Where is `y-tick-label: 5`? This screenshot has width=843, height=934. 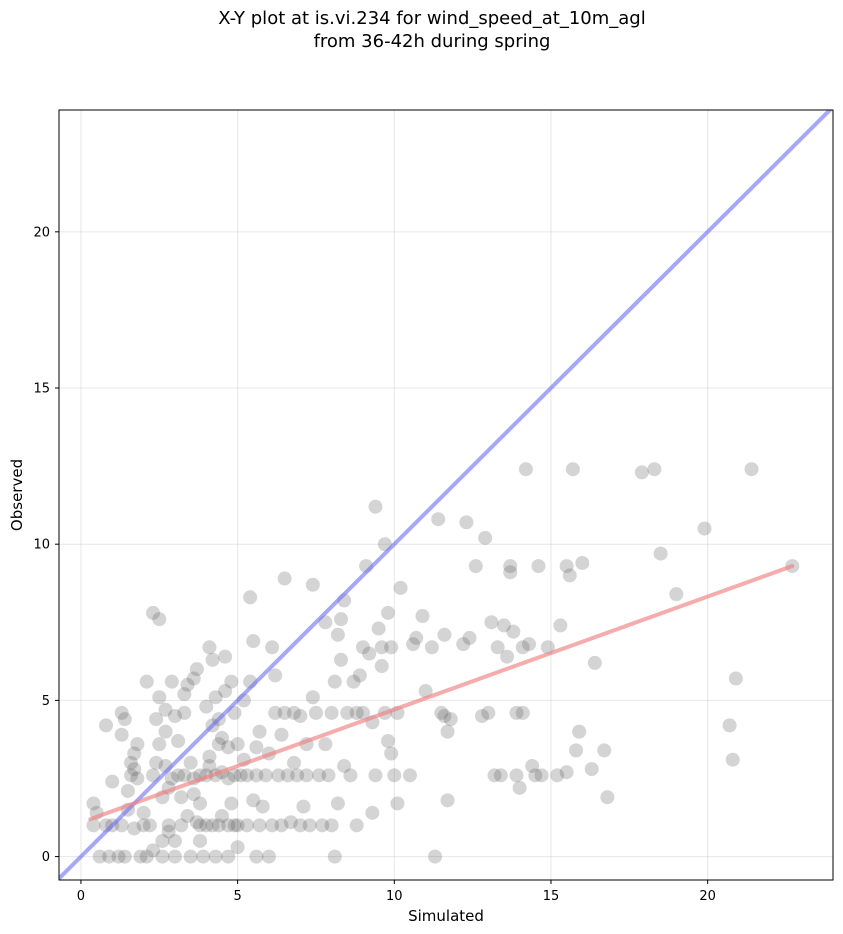
y-tick-label: 5 is located at coordinates (46, 701).